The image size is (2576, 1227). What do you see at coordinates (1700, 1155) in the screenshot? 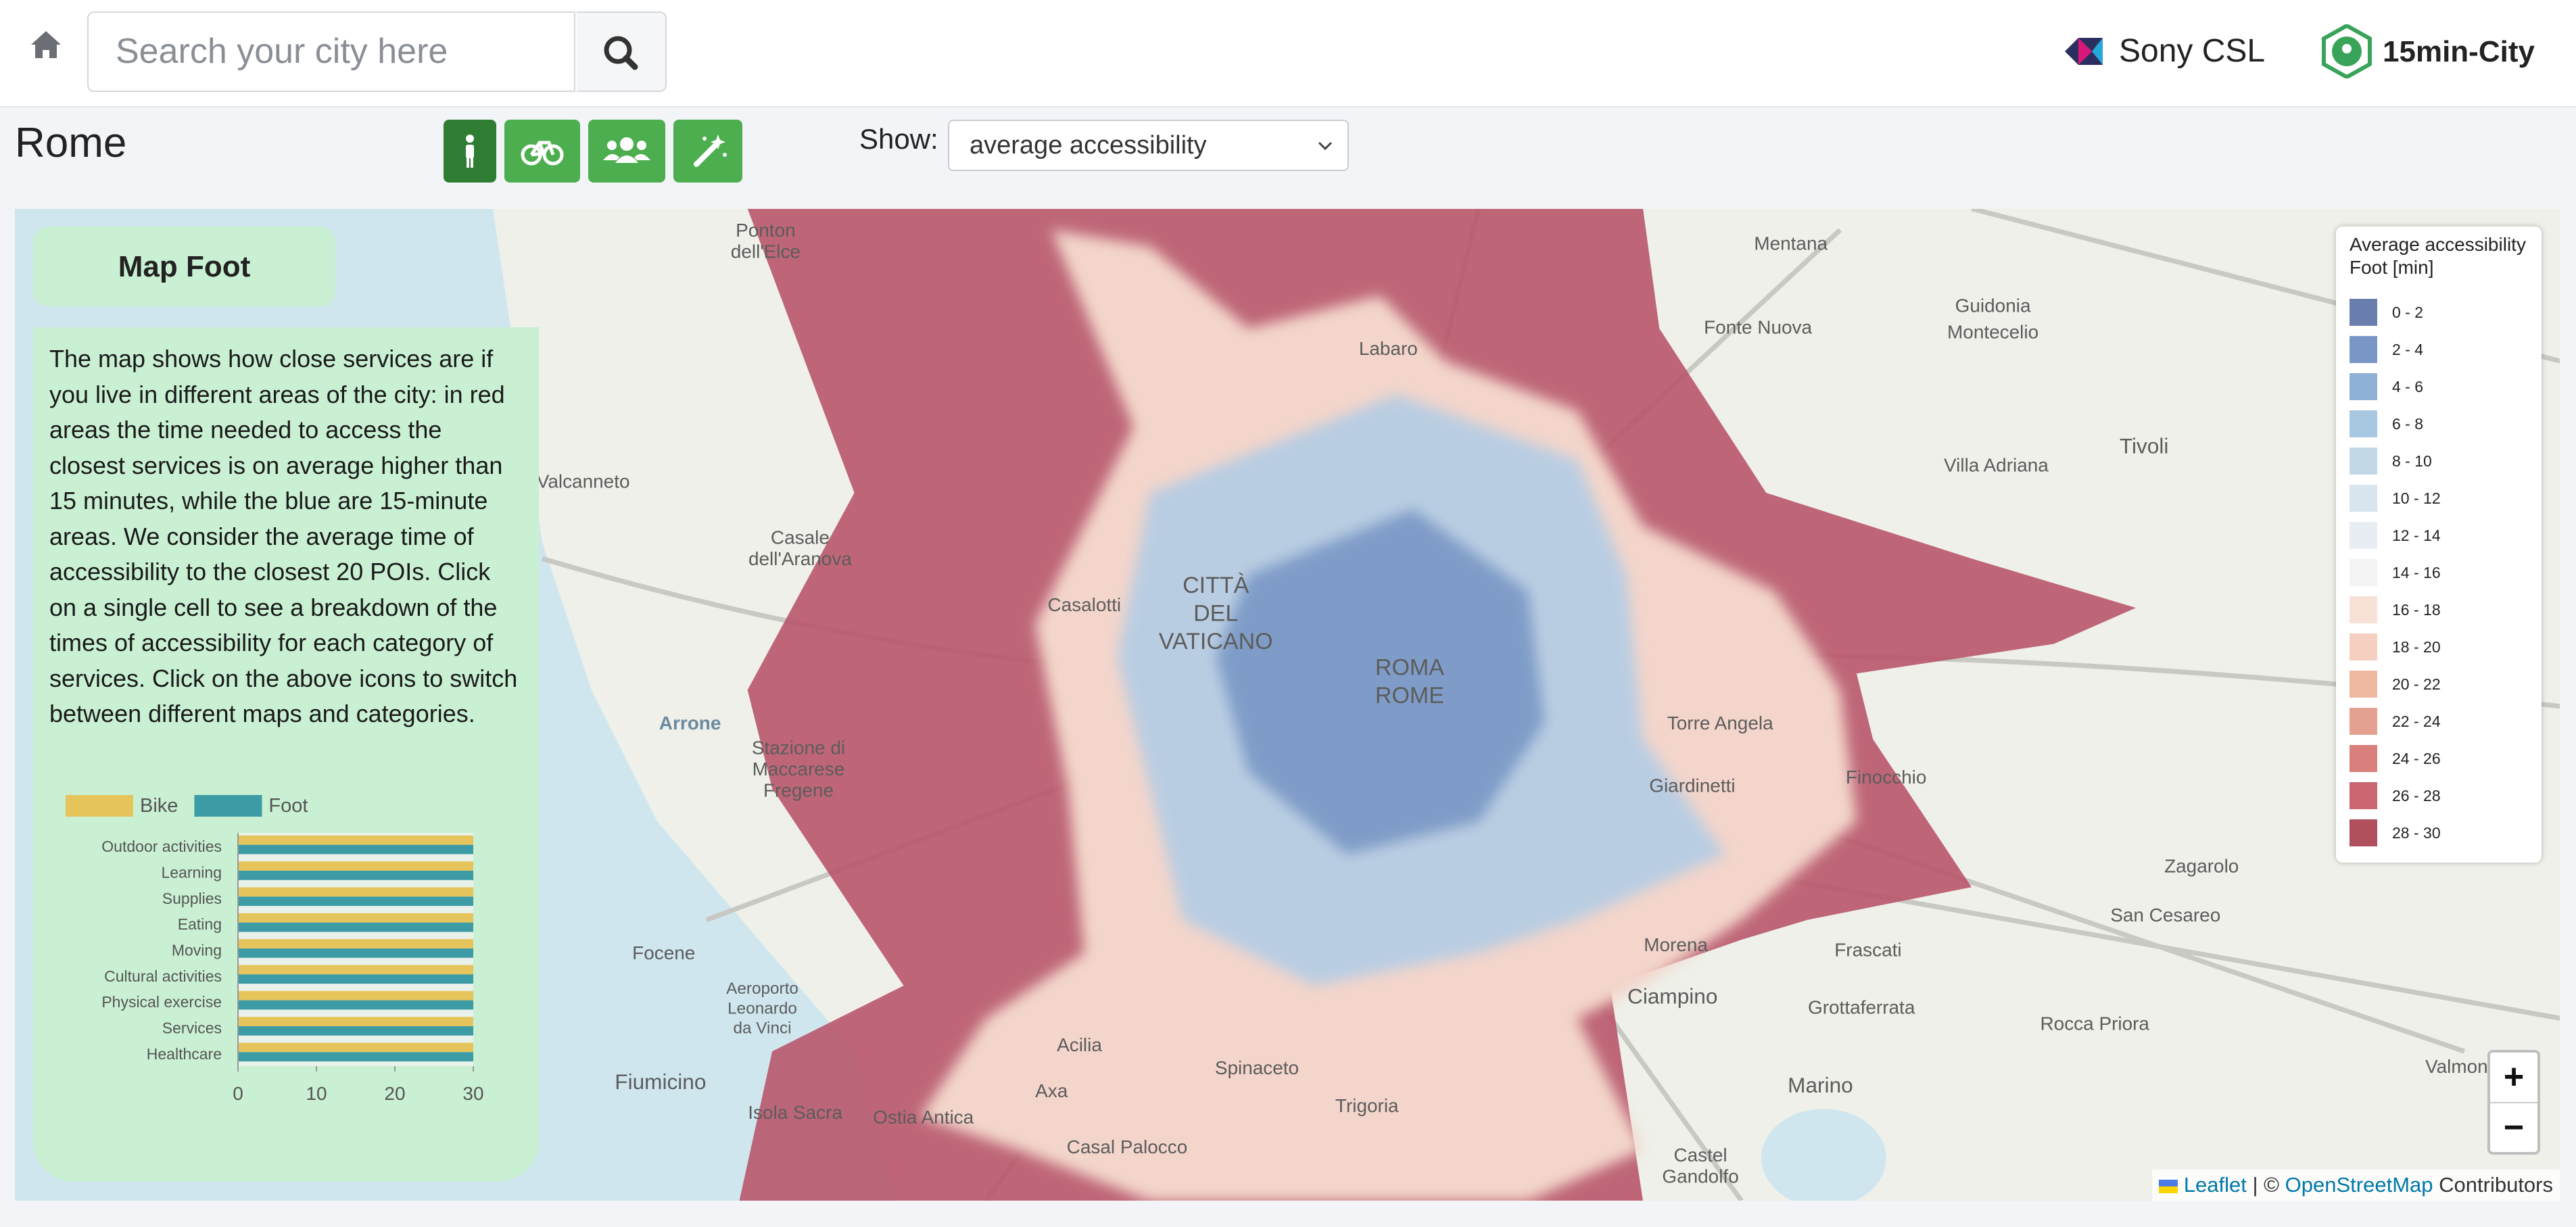
I see `place-label: Castel` at bounding box center [1700, 1155].